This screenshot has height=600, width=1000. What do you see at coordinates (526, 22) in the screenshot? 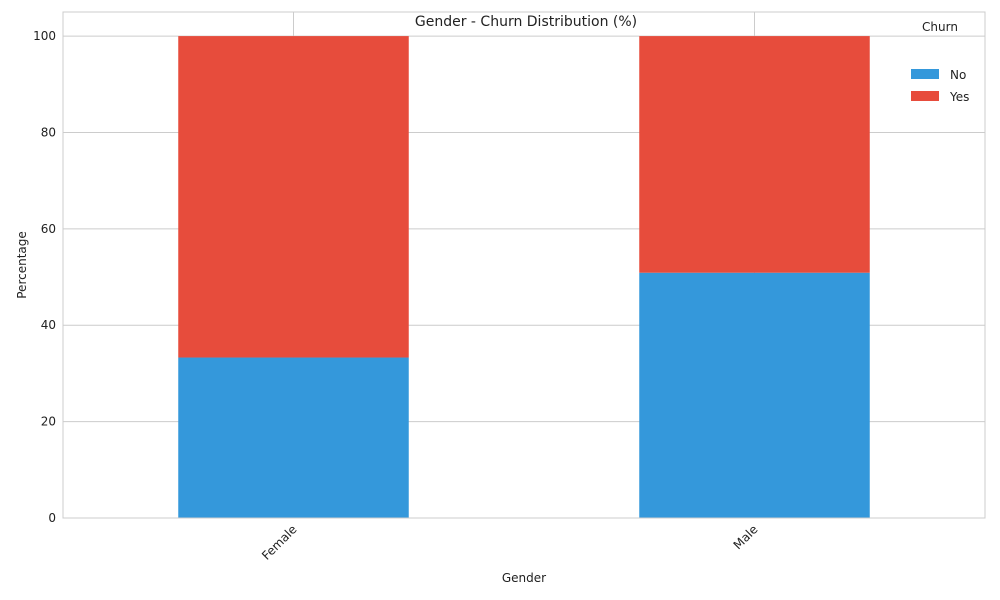
I see `chart-title: Gender - Churn Distribution (%)` at bounding box center [526, 22].